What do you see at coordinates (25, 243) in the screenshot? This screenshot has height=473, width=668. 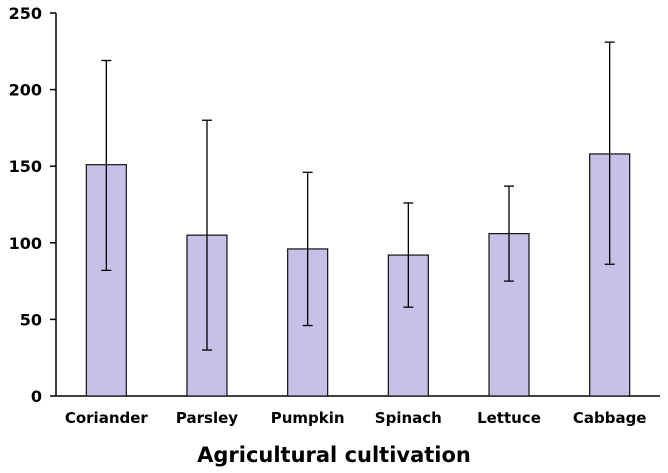 I see `y-tick-label: 100` at bounding box center [25, 243].